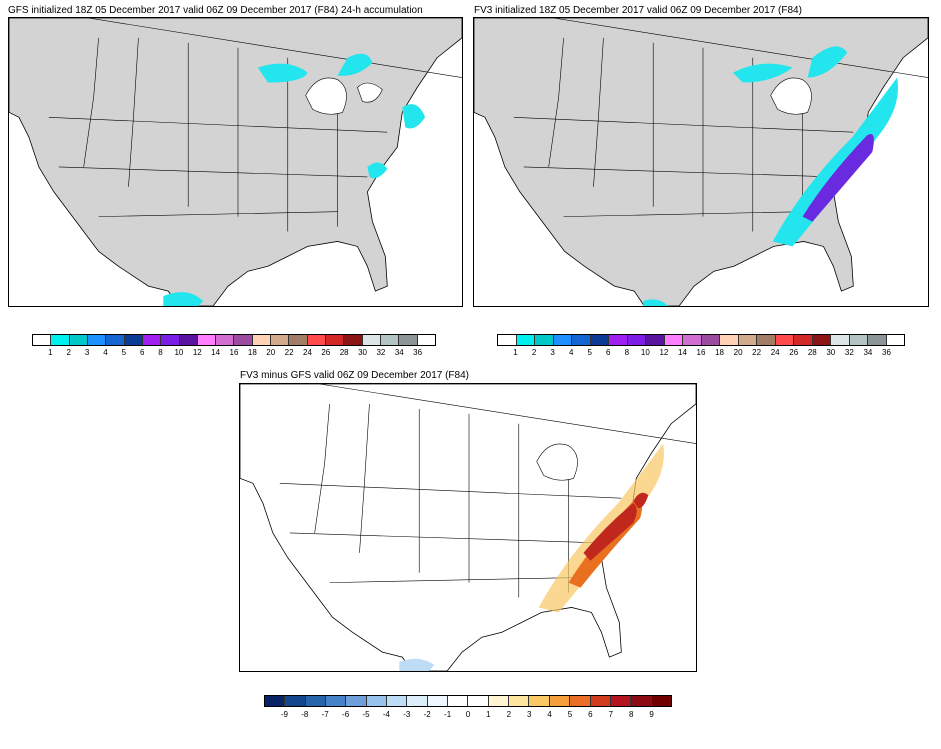 The width and height of the screenshot is (941, 749). I want to click on difference-colorbar, so click(468, 701).